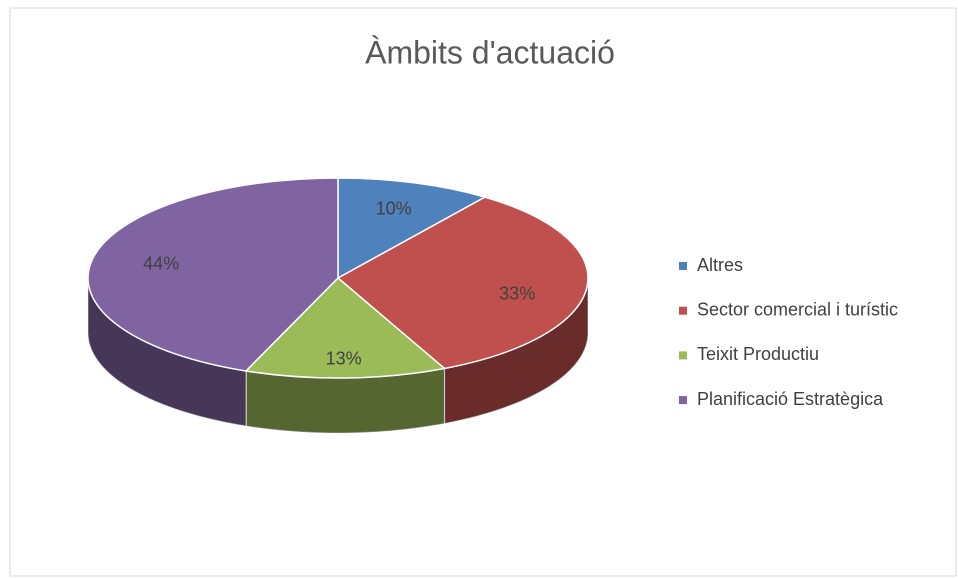  Describe the element at coordinates (517, 294) in the screenshot. I see `data-label: 33%` at that location.